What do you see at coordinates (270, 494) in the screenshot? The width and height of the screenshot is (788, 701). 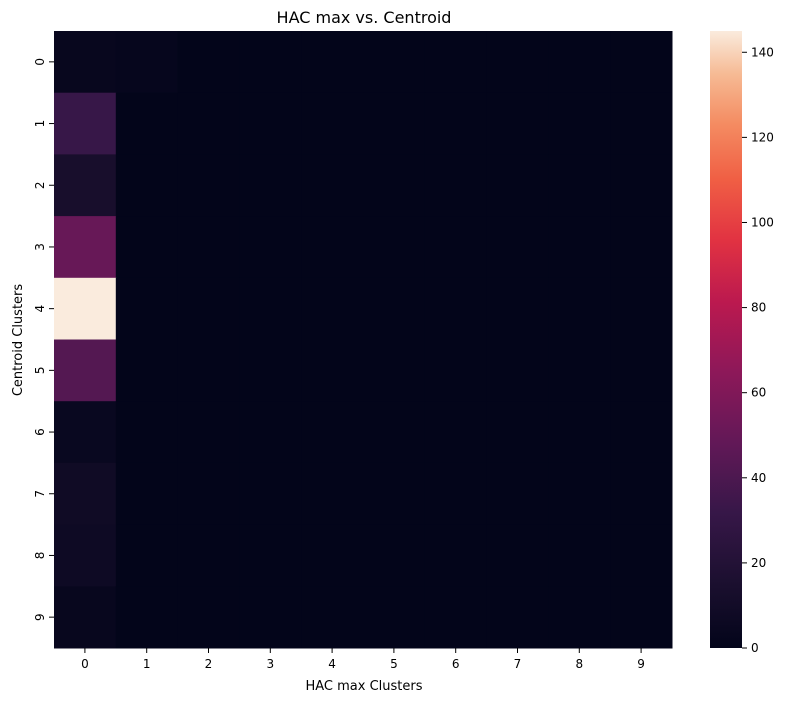 I see `heatmap-cell-r7-c3` at bounding box center [270, 494].